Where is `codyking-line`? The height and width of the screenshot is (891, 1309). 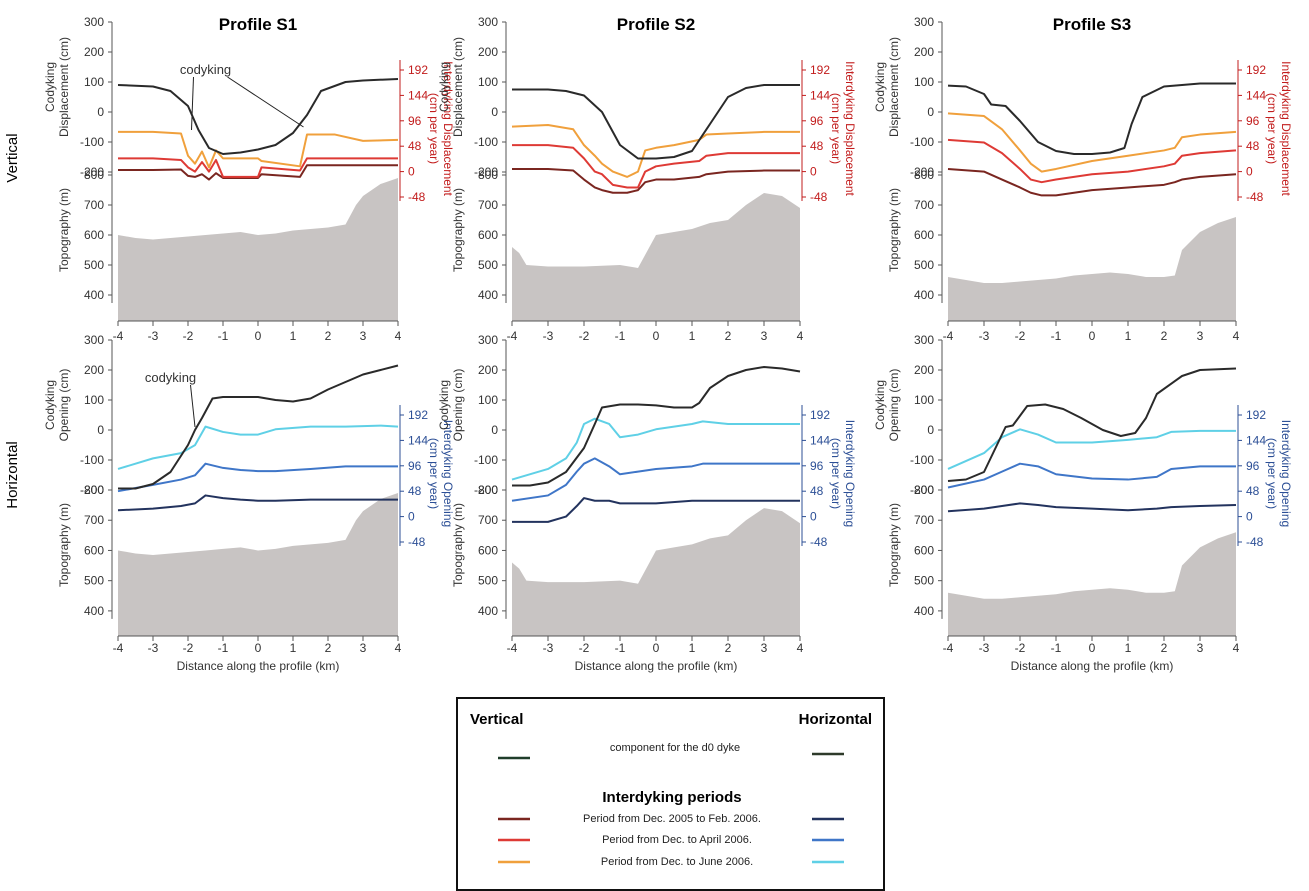
codyking-line is located at coordinates (1092, 424).